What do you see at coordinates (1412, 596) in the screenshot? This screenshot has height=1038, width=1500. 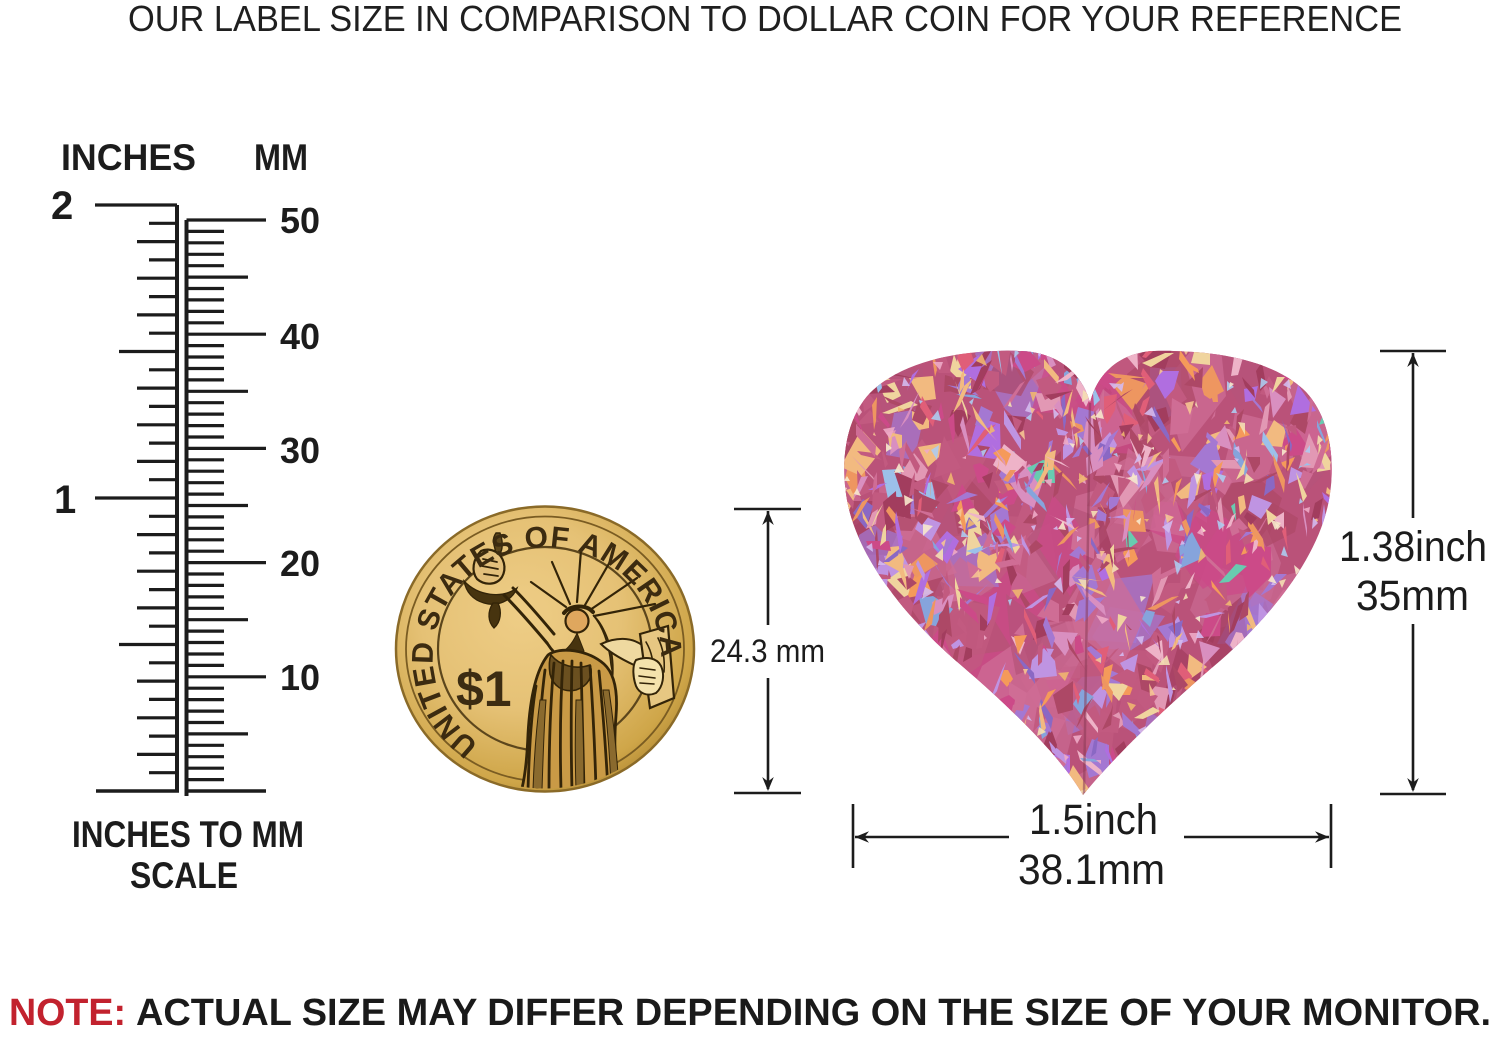 I see `svg-text: 35mm` at bounding box center [1412, 596].